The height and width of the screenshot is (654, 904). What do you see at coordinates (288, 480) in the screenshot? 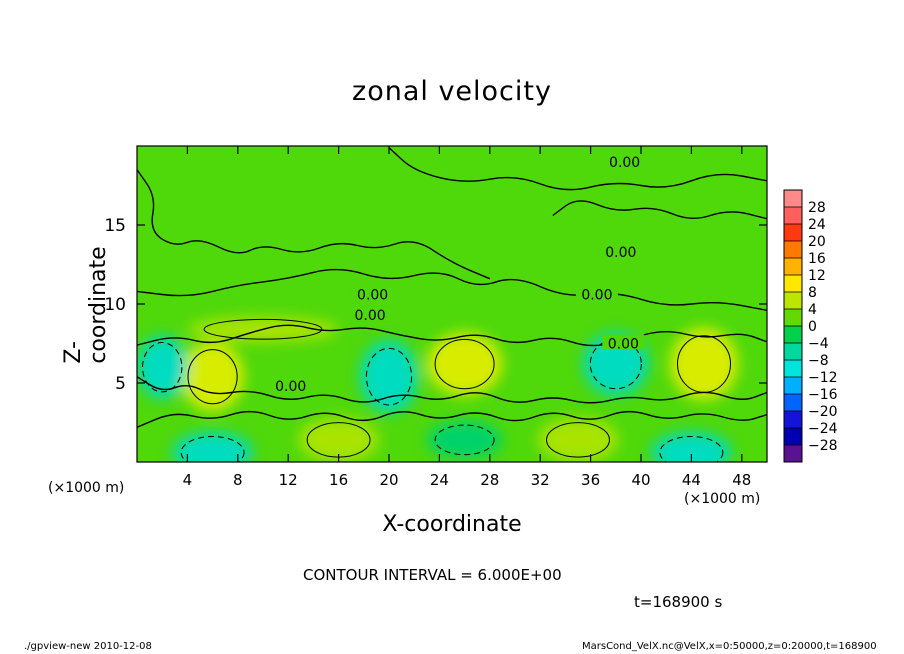
I see `x-tick-label: 12` at bounding box center [288, 480].